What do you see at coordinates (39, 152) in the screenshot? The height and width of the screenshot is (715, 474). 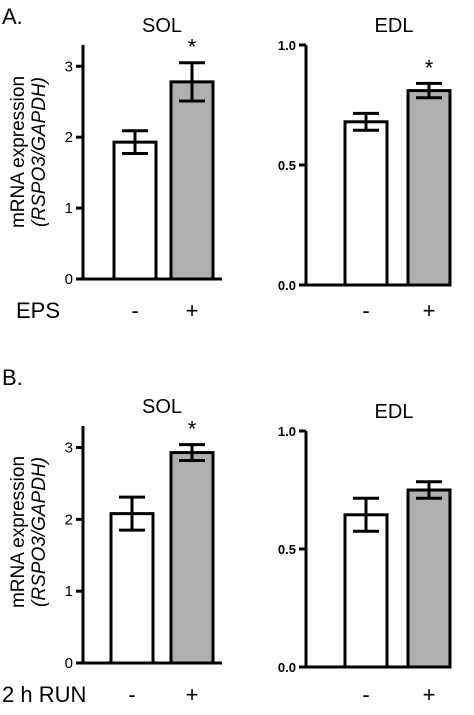 I see `ylabel-a-line2: (RSPO3/GAPDH)` at bounding box center [39, 152].